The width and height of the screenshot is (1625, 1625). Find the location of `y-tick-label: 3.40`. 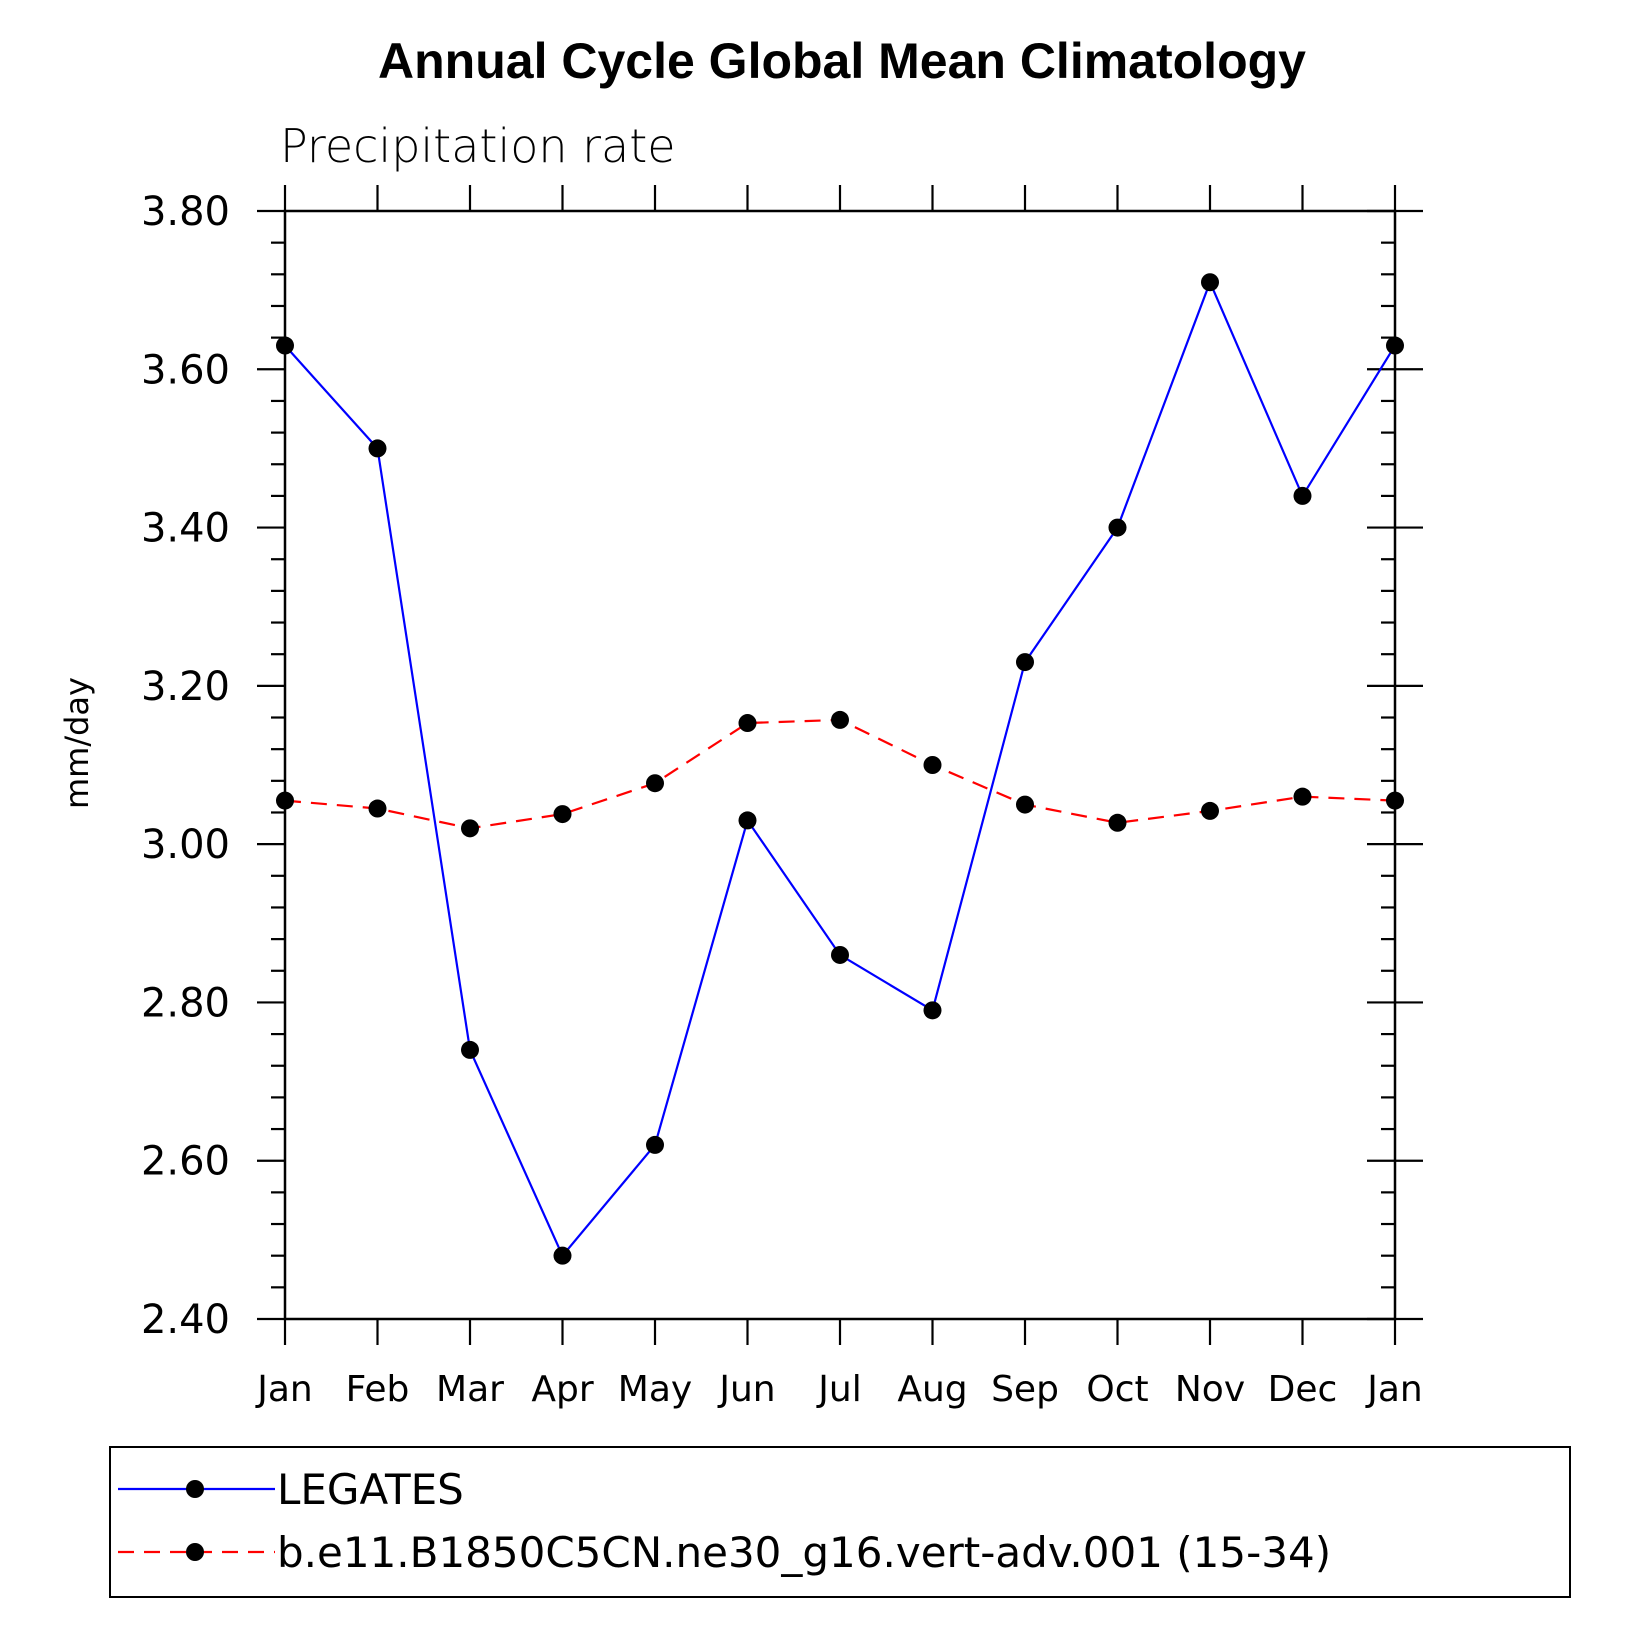

y-tick-label: 3.40 is located at coordinates (185, 529).